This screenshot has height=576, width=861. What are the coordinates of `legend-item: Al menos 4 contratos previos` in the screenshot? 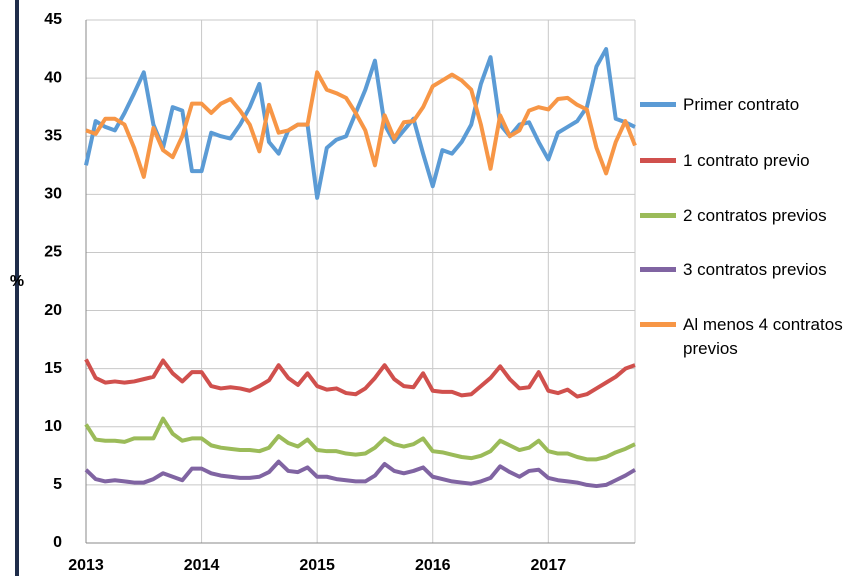 It's located at (744, 337).